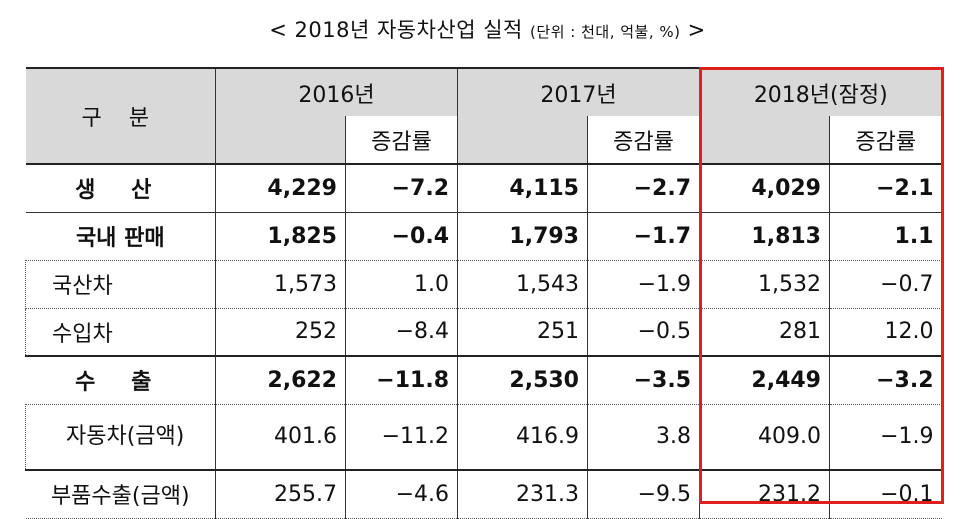  I want to click on cell-rate: −0.1, so click(907, 494).